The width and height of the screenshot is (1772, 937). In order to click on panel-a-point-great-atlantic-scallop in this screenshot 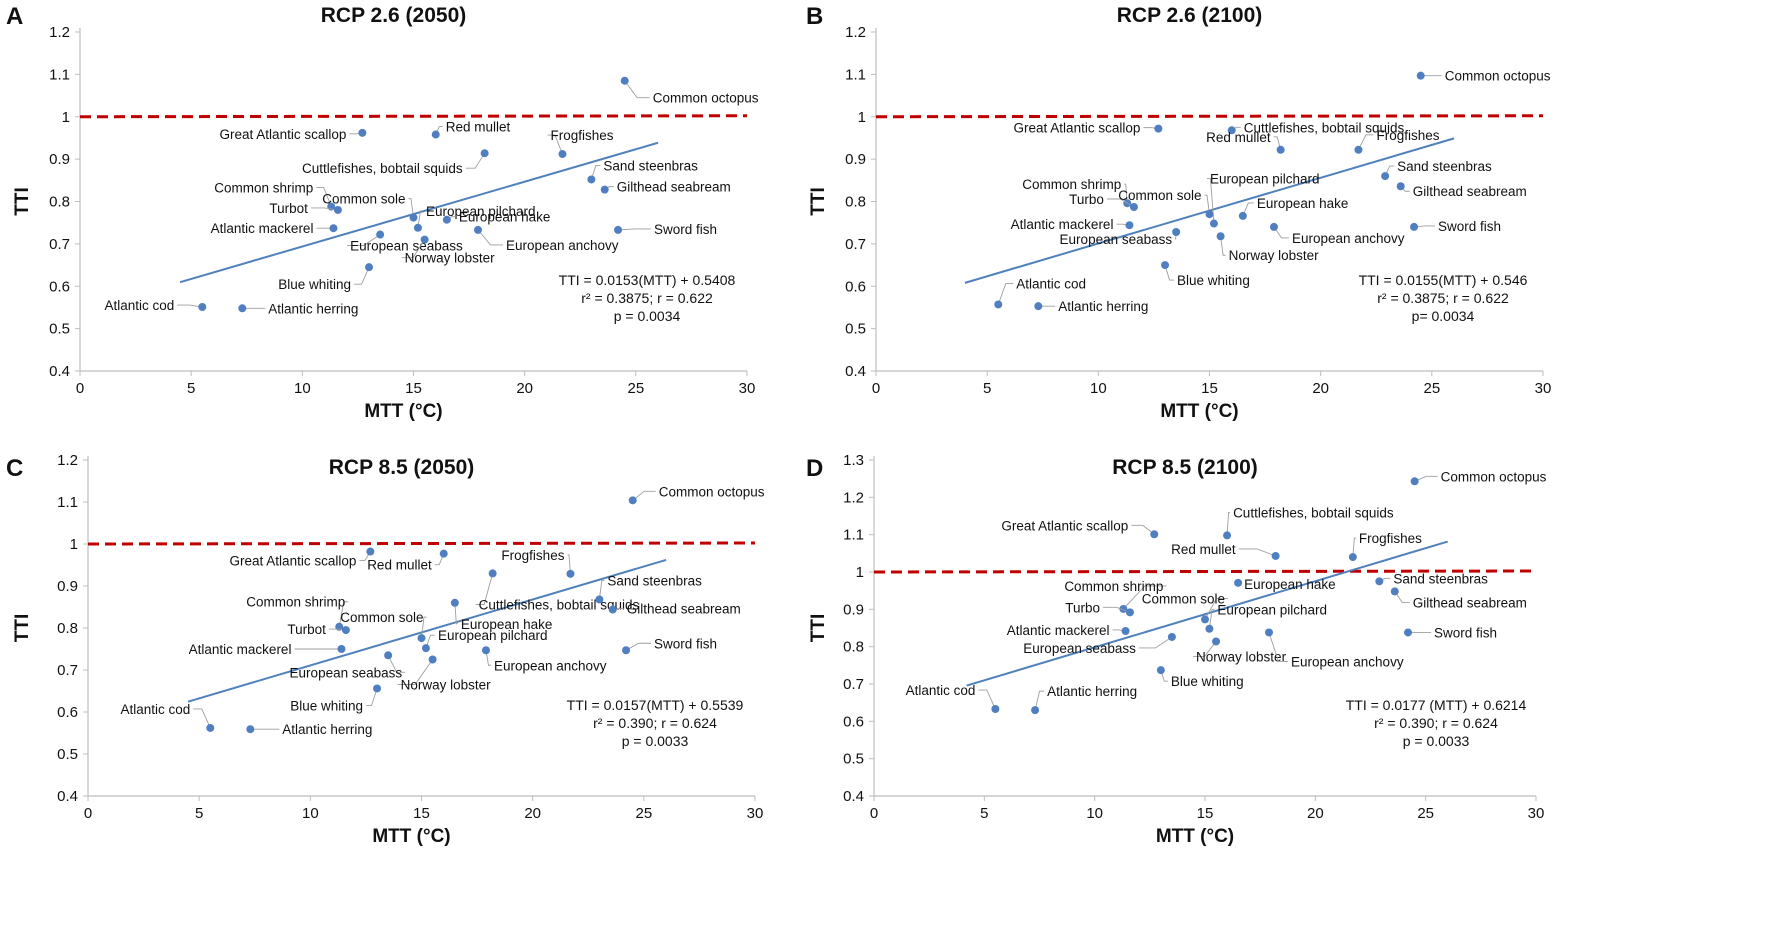, I will do `click(362, 132)`.